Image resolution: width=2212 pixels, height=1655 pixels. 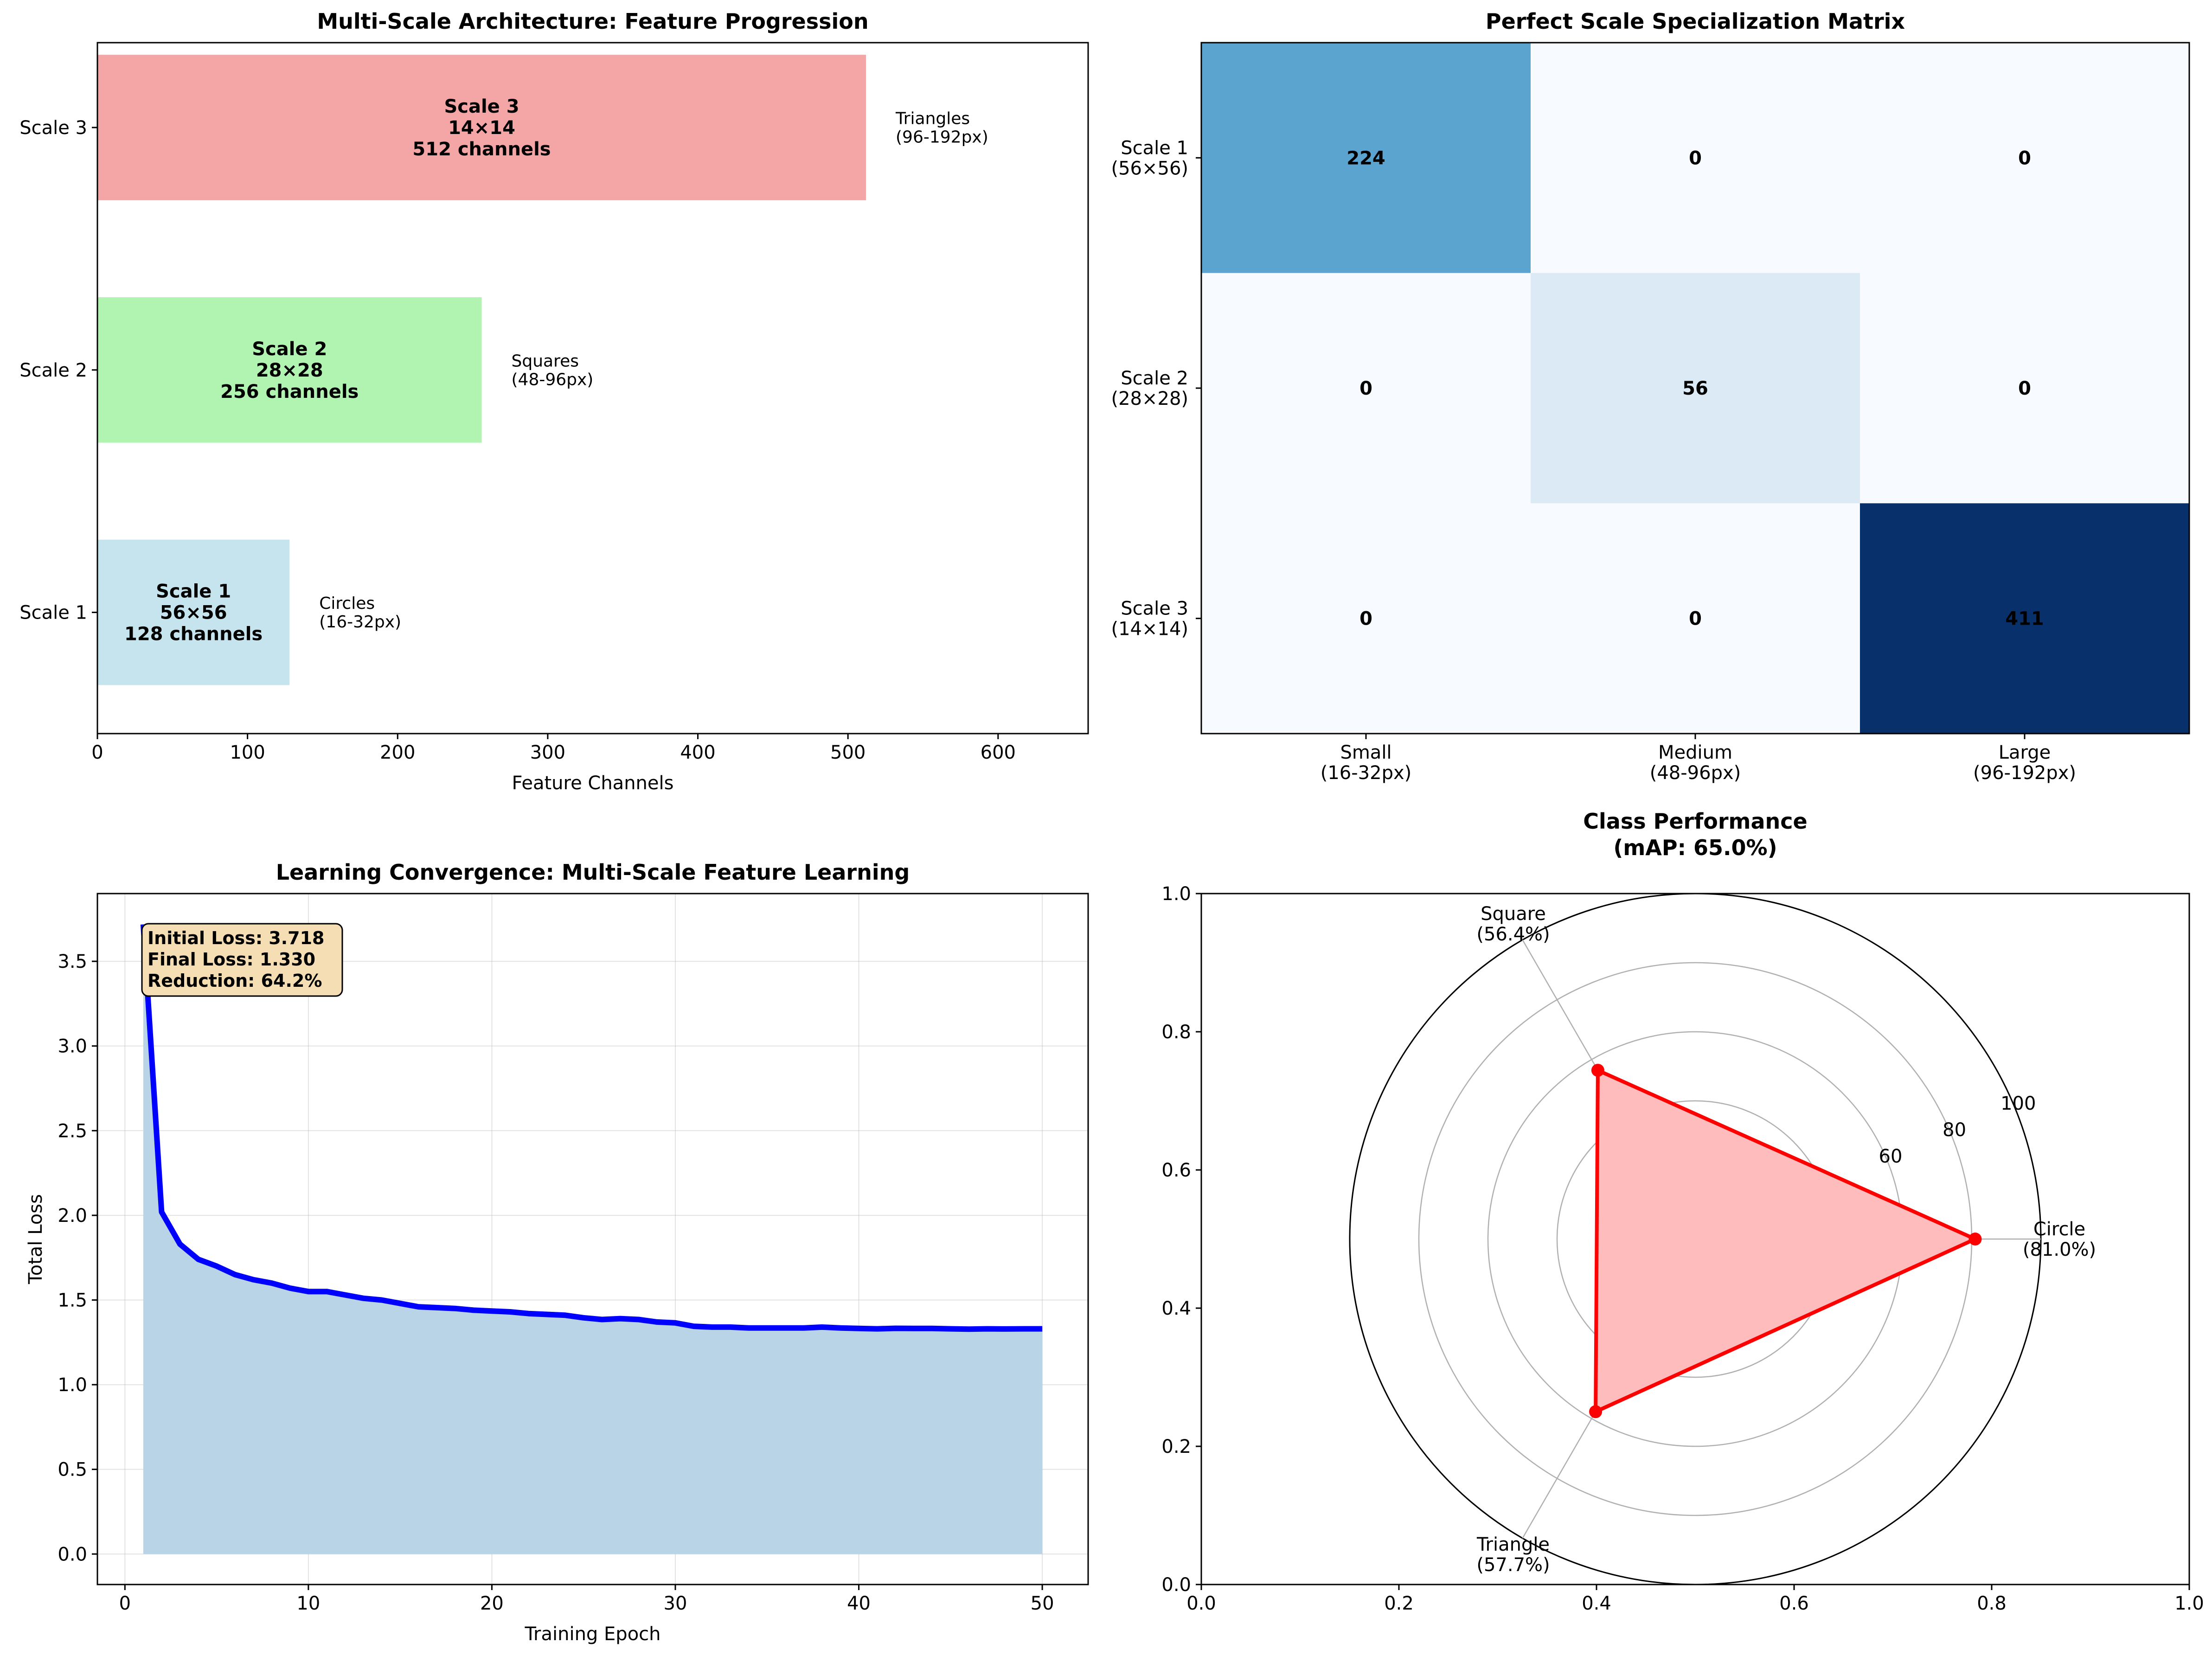 What do you see at coordinates (72, 1216) in the screenshot?
I see `ytick-label: 2.0` at bounding box center [72, 1216].